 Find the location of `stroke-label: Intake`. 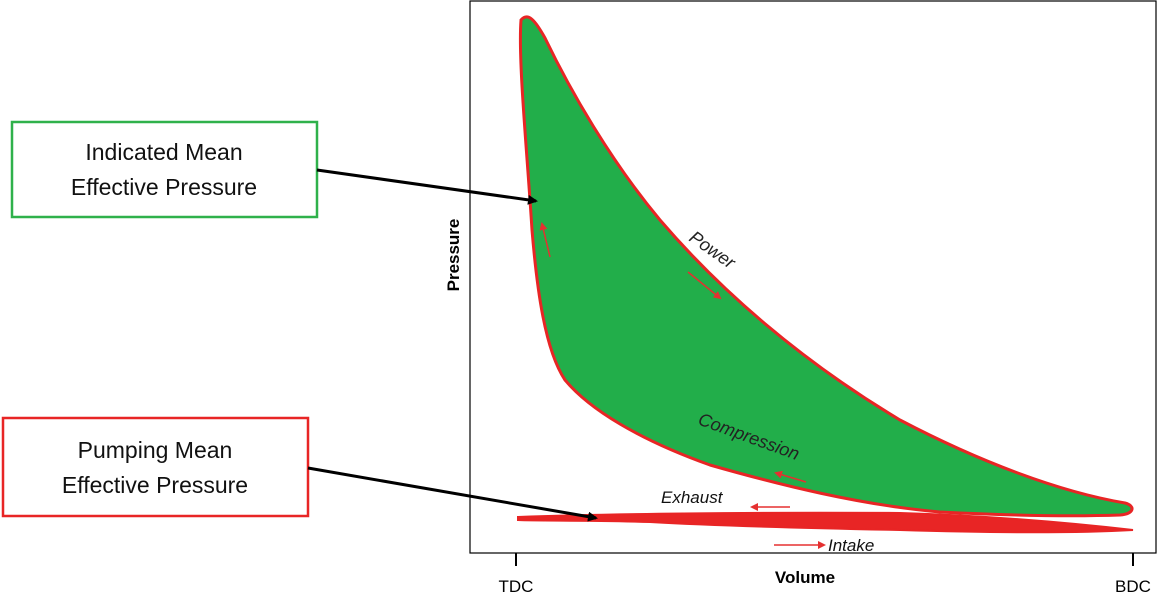

stroke-label: Intake is located at coordinates (851, 545).